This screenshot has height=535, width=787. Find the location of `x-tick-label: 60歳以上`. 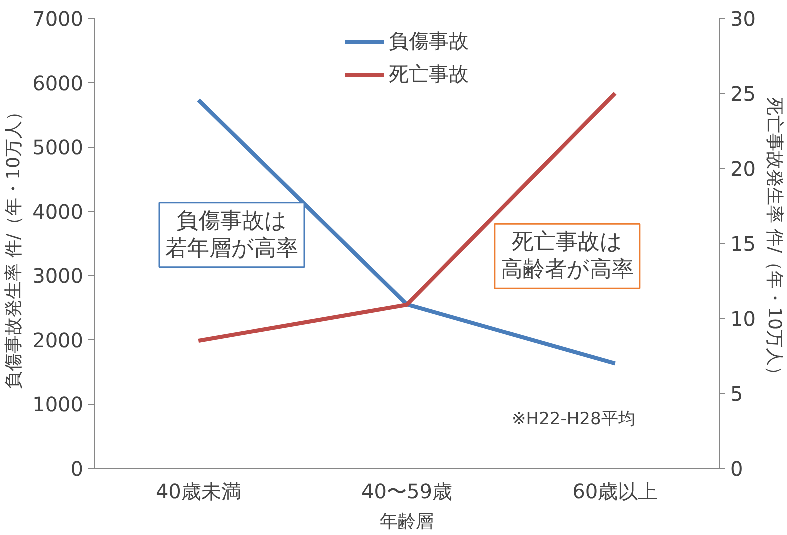

x-tick-label: 60歳以上 is located at coordinates (615, 492).